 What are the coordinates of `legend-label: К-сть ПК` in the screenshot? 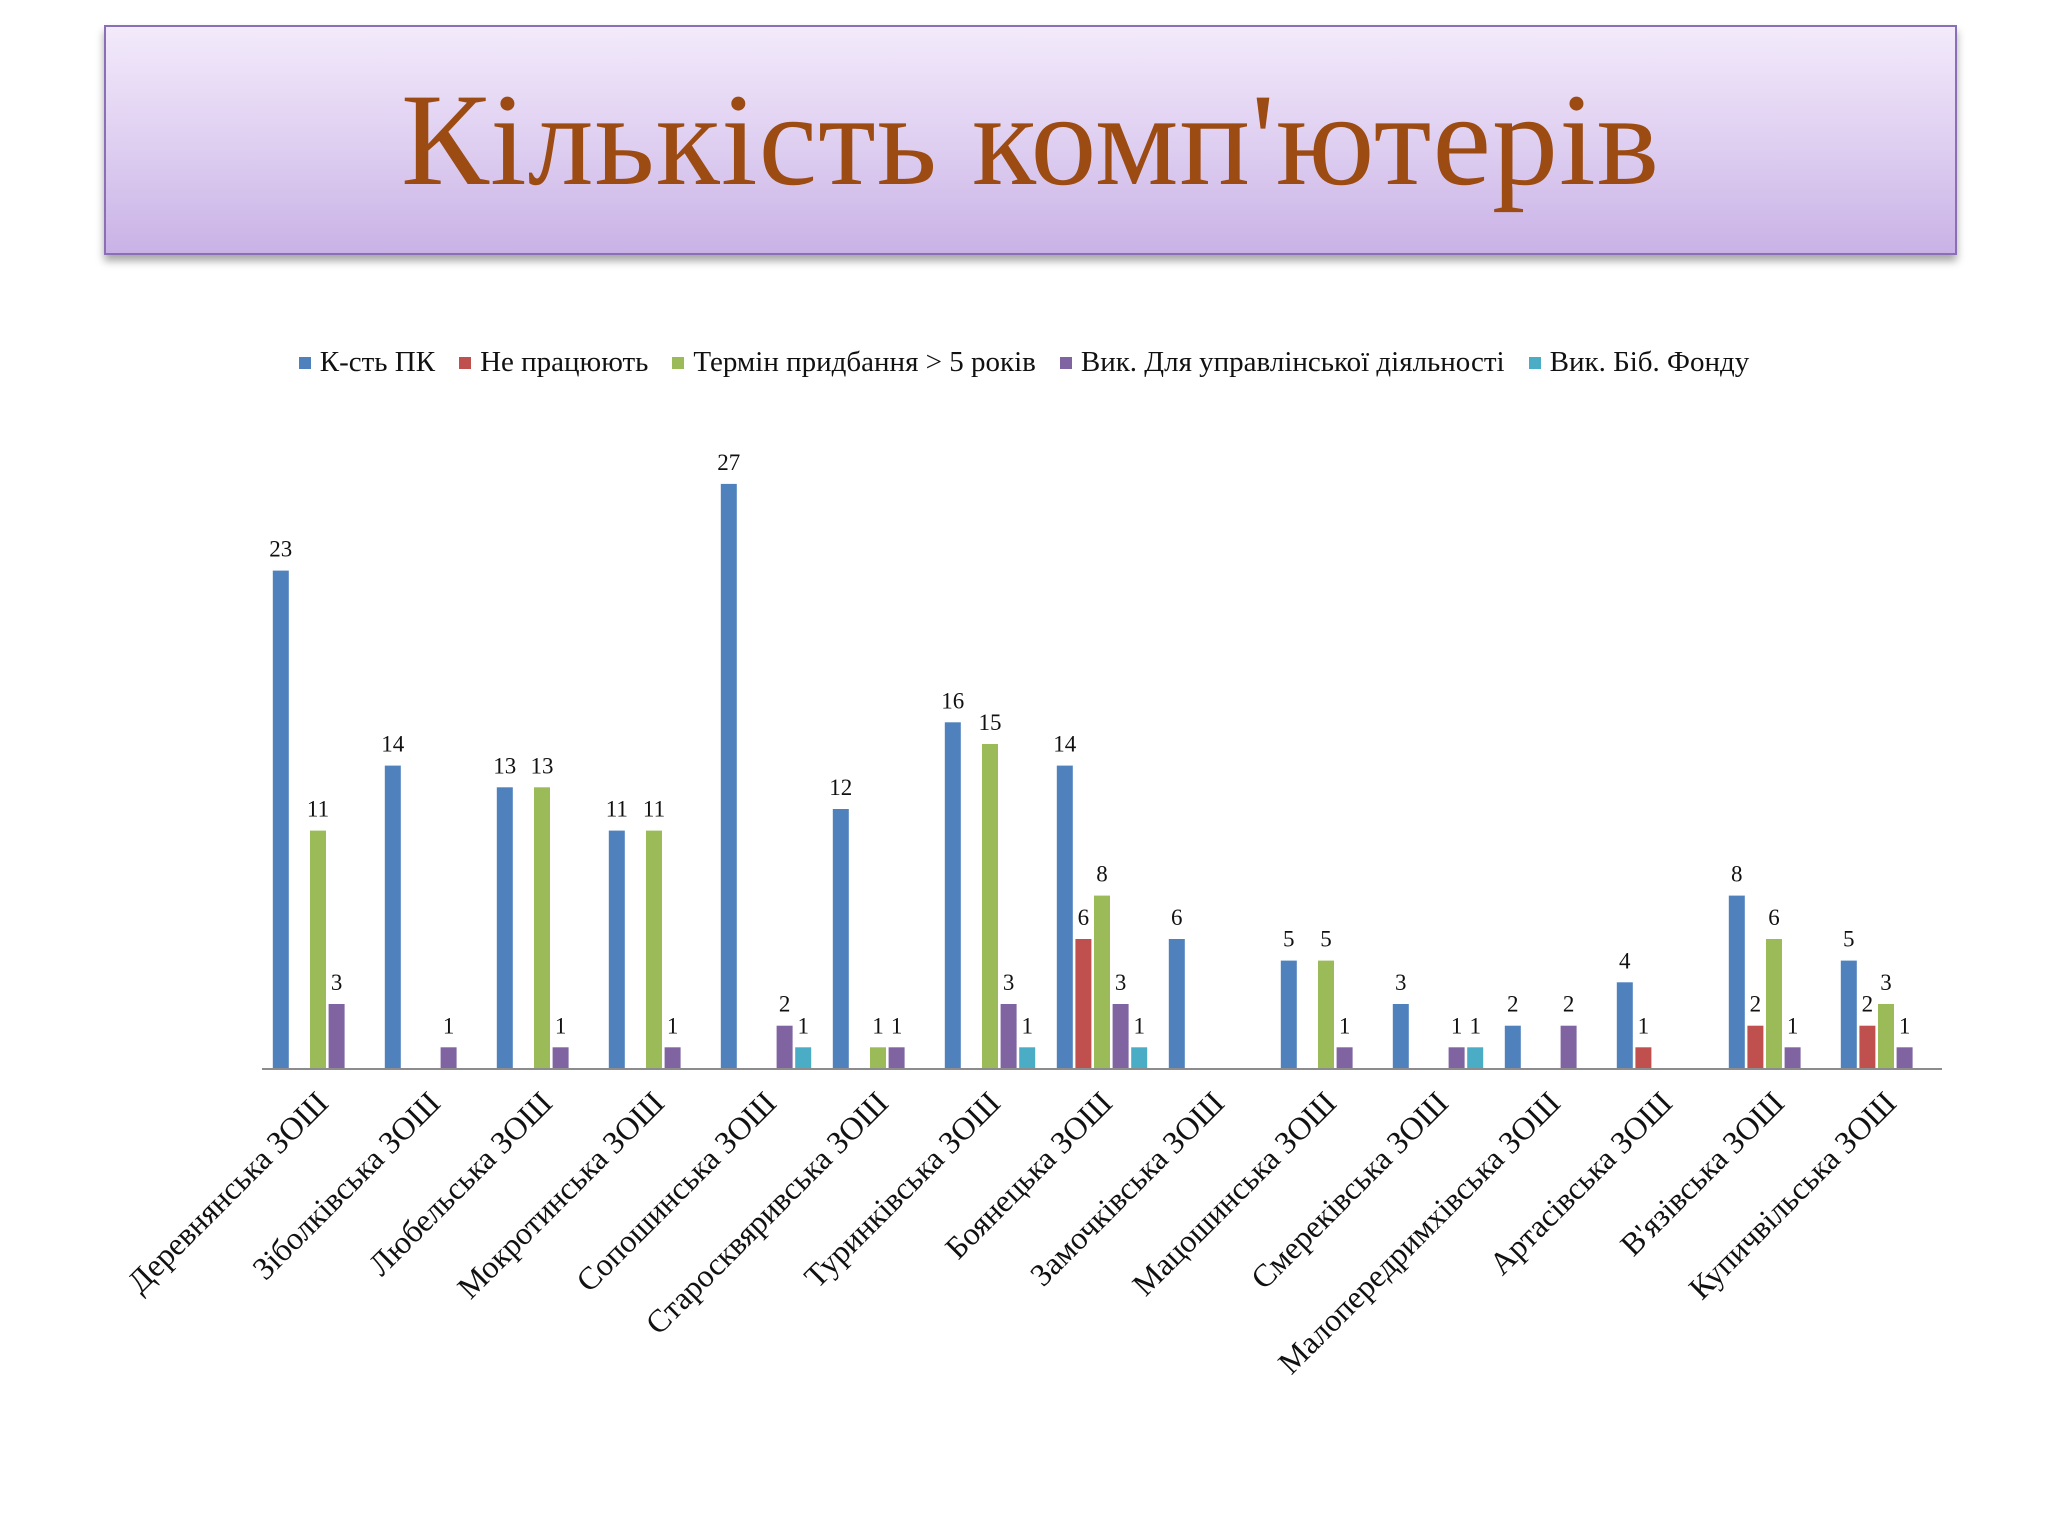 It's located at (377, 362).